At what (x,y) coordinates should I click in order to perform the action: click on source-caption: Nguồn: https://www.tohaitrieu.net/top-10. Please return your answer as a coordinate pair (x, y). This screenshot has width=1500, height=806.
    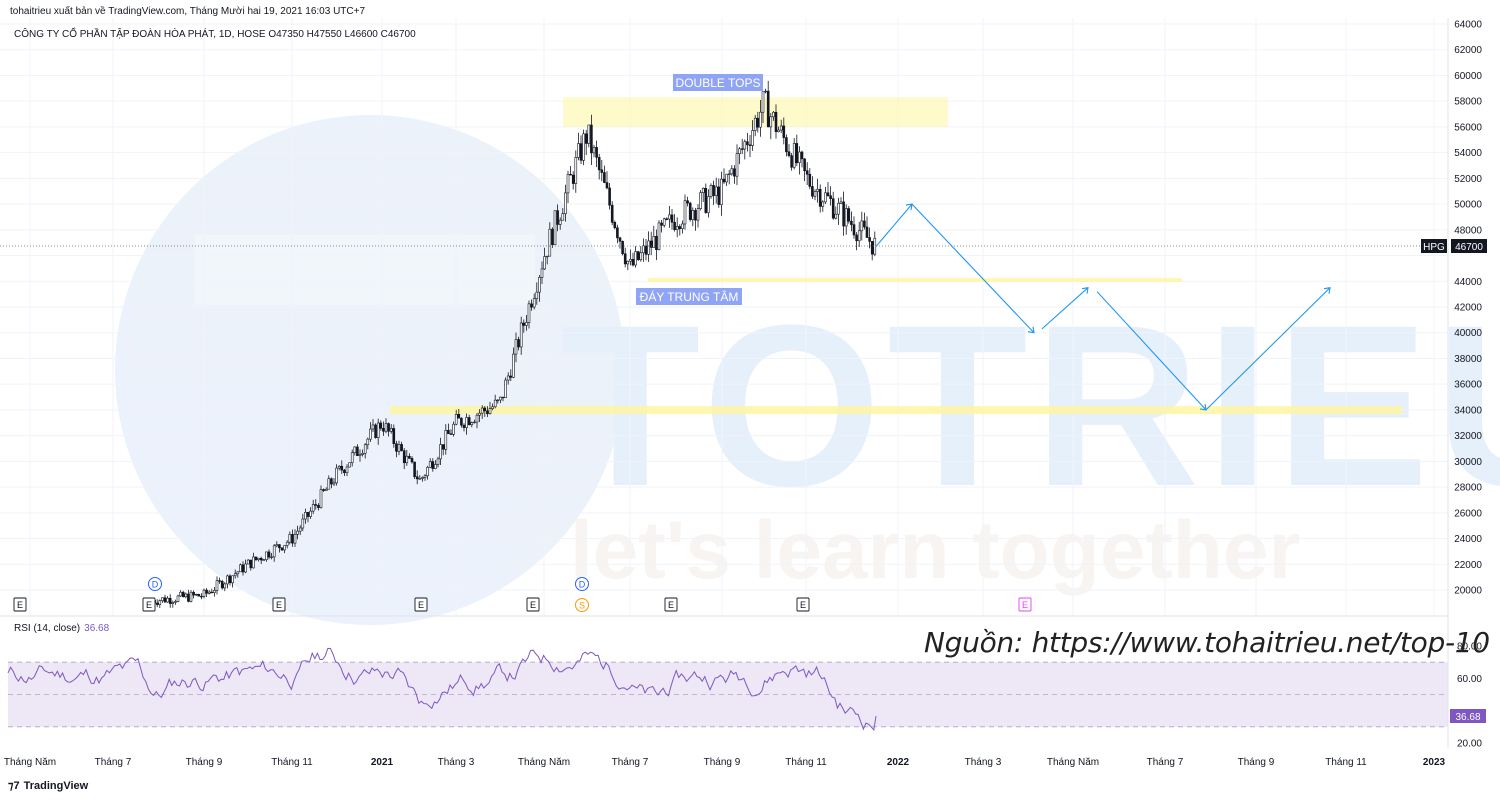
    Looking at the image, I should click on (1207, 642).